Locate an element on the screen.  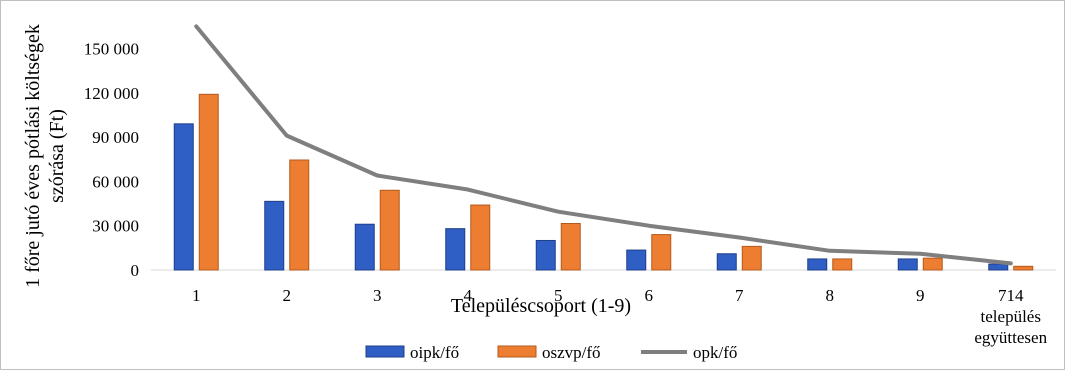
x-tick-label-line: 7 is located at coordinates (739, 295).